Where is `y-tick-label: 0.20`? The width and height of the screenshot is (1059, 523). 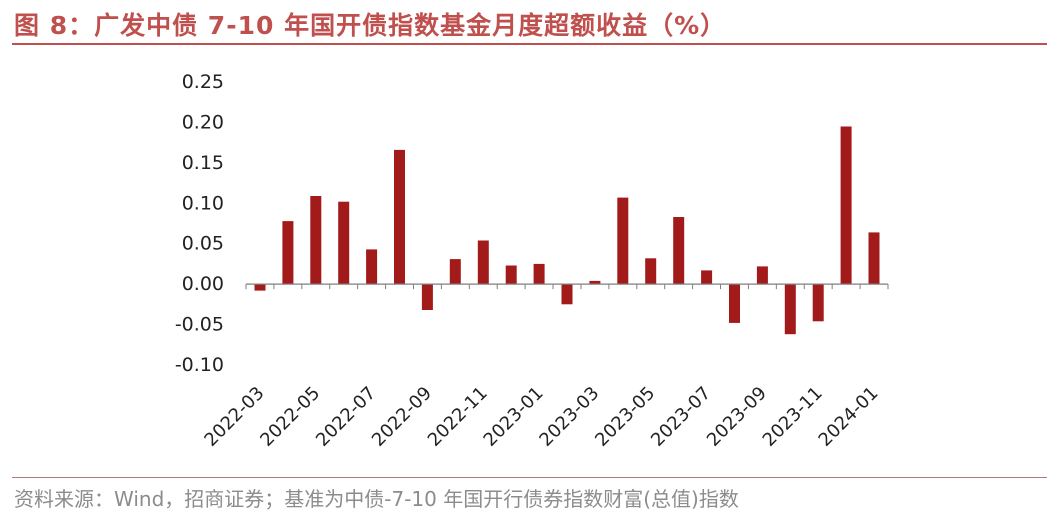 y-tick-label: 0.20 is located at coordinates (203, 122).